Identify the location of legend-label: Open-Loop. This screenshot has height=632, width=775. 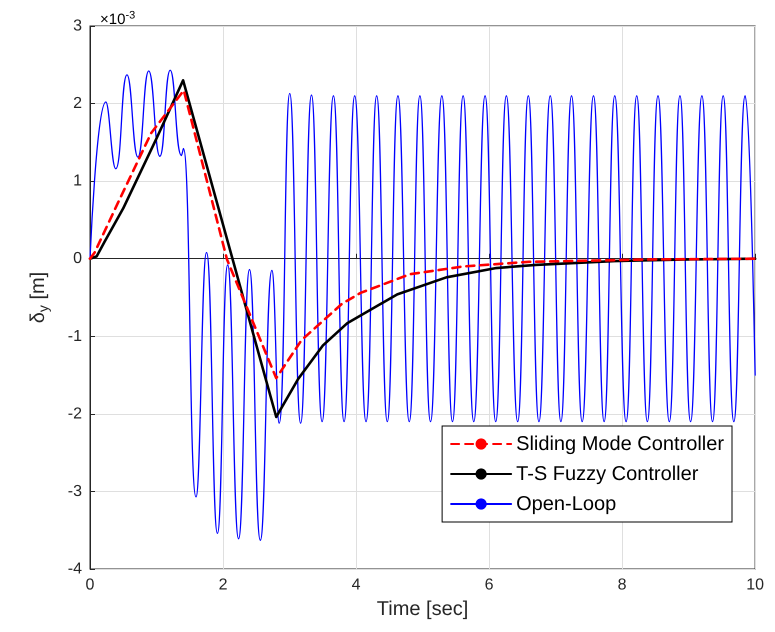
(566, 504).